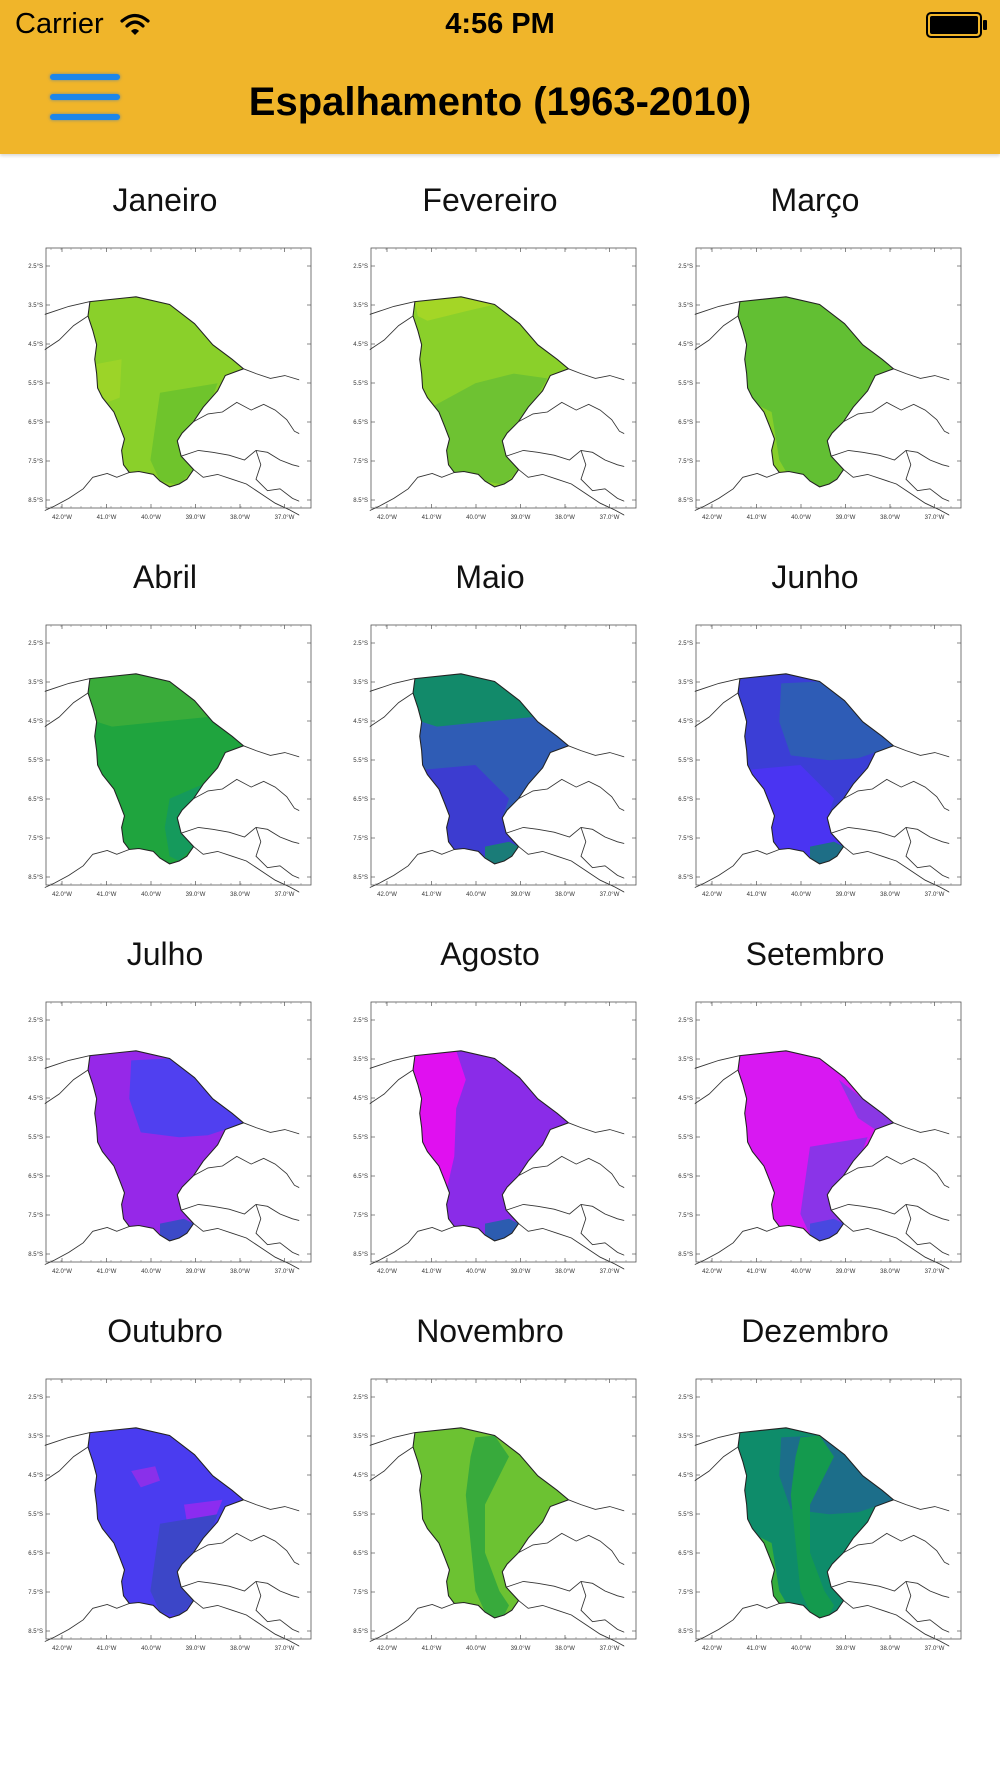 Image resolution: width=1000 pixels, height=1778 pixels. Describe the element at coordinates (164, 577) in the screenshot. I see `month-title: Abril` at that location.